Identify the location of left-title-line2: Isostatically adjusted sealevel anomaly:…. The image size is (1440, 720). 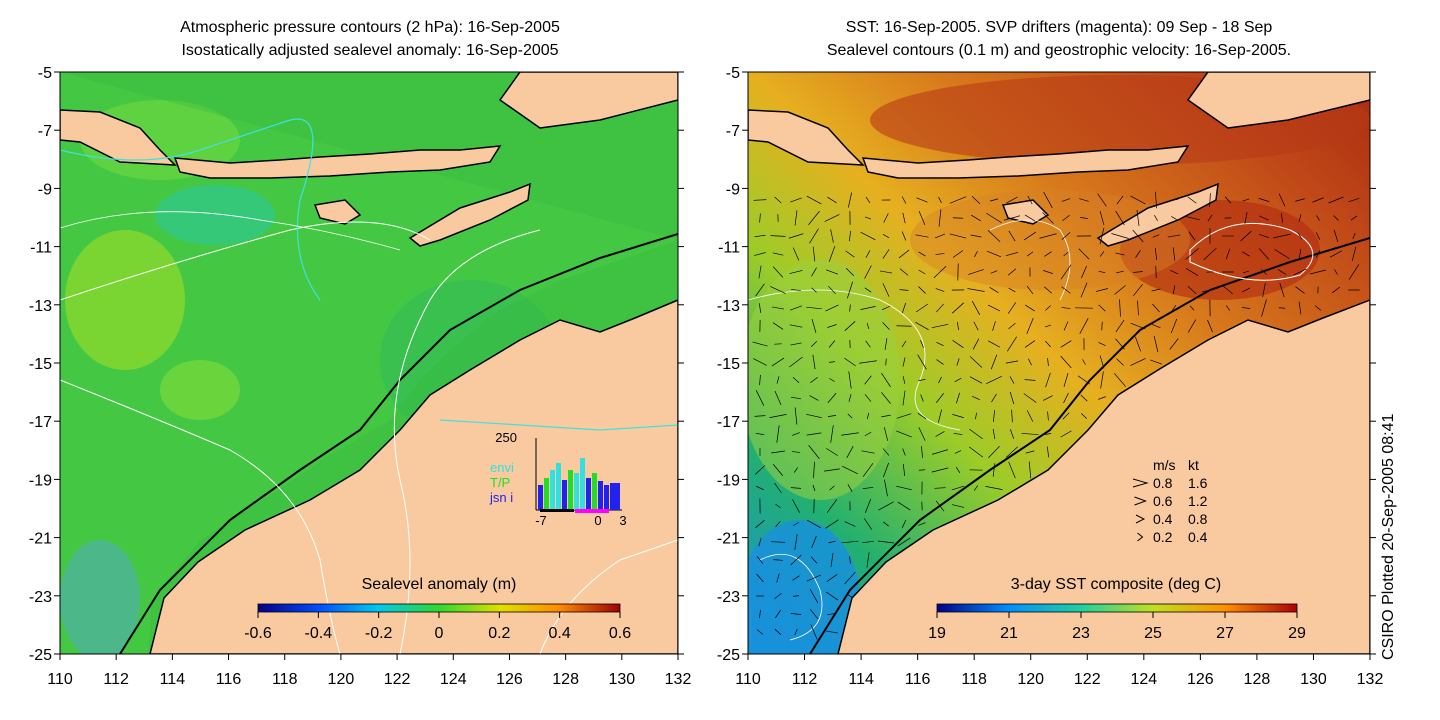
(370, 50).